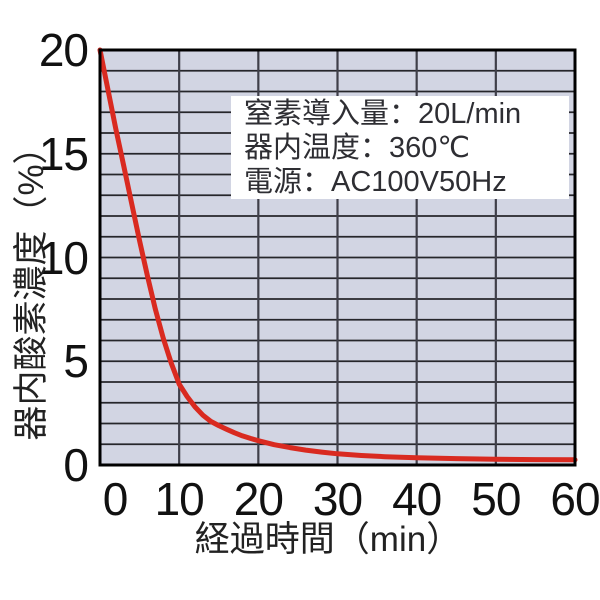  What do you see at coordinates (76, 465) in the screenshot?
I see `y-tick-label-0: 0` at bounding box center [76, 465].